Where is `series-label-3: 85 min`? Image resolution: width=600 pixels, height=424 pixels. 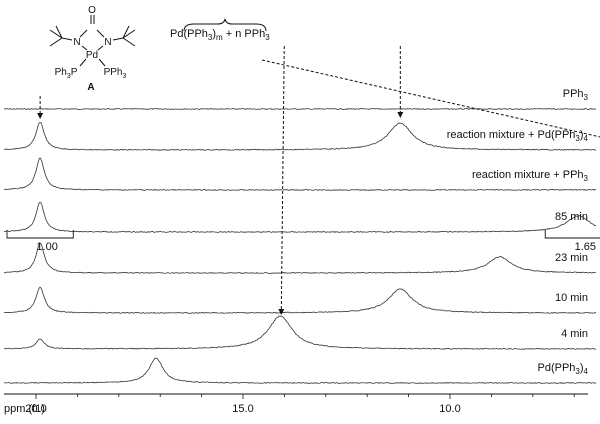
series-label-3: 85 min is located at coordinates (571, 217).